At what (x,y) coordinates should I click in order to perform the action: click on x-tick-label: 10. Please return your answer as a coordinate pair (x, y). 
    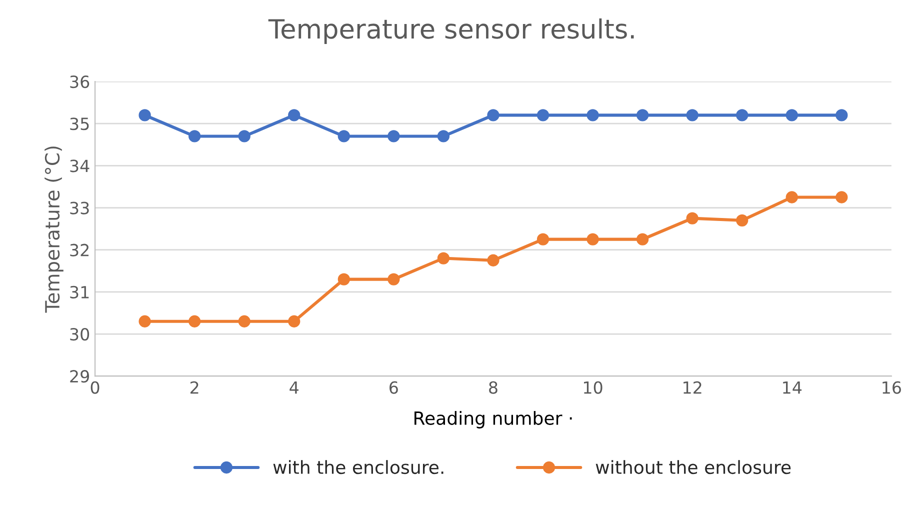
    Looking at the image, I should click on (593, 387).